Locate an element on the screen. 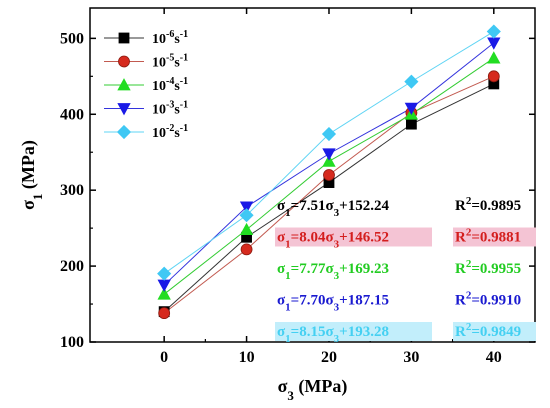 The height and width of the screenshot is (408, 550). regression-equation-4: σ1=8.15σ3+193.28 is located at coordinates (333, 334).